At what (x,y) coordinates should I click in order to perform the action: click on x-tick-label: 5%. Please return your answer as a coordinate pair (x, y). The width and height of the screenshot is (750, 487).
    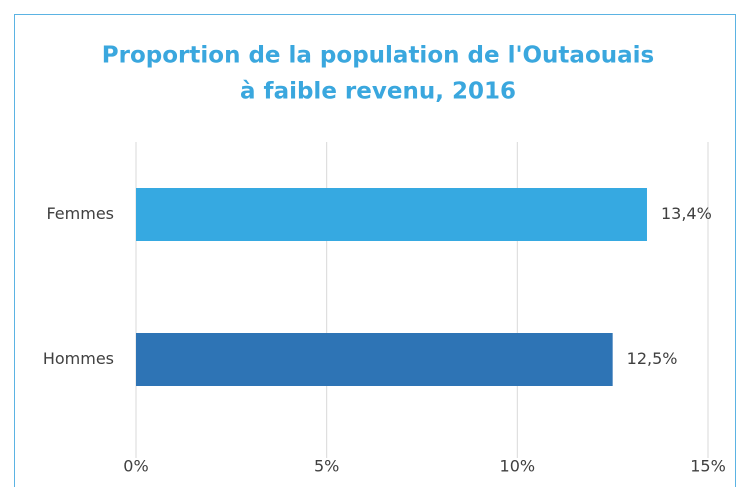
    Looking at the image, I should click on (326, 466).